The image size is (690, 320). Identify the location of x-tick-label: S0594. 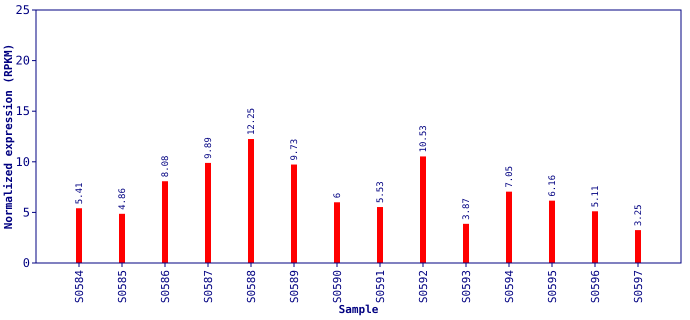
(509, 287).